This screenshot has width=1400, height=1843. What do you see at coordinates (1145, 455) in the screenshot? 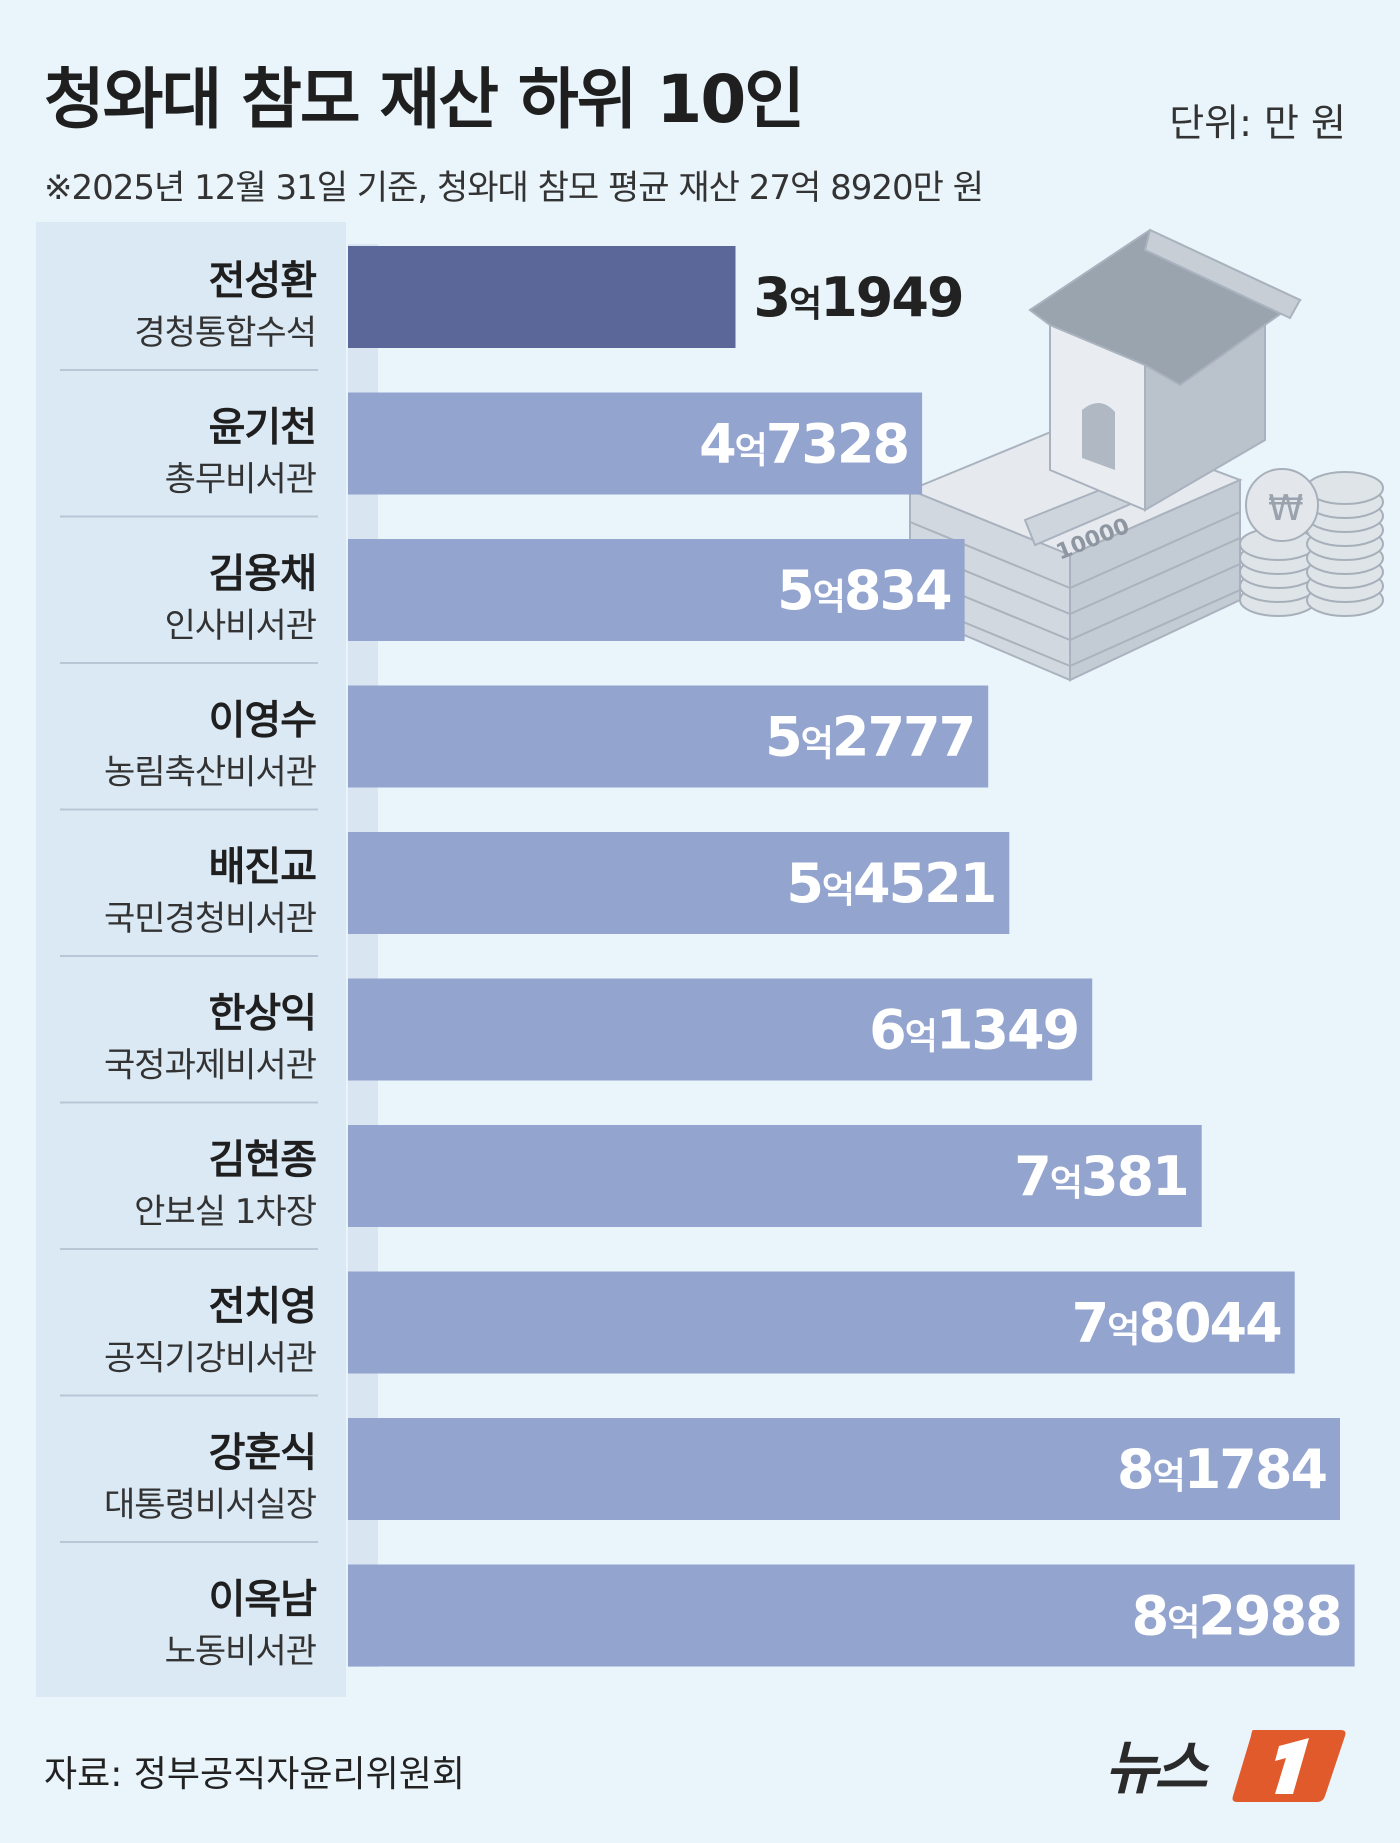
I see `house-on-money-icon: 10000₩` at bounding box center [1145, 455].